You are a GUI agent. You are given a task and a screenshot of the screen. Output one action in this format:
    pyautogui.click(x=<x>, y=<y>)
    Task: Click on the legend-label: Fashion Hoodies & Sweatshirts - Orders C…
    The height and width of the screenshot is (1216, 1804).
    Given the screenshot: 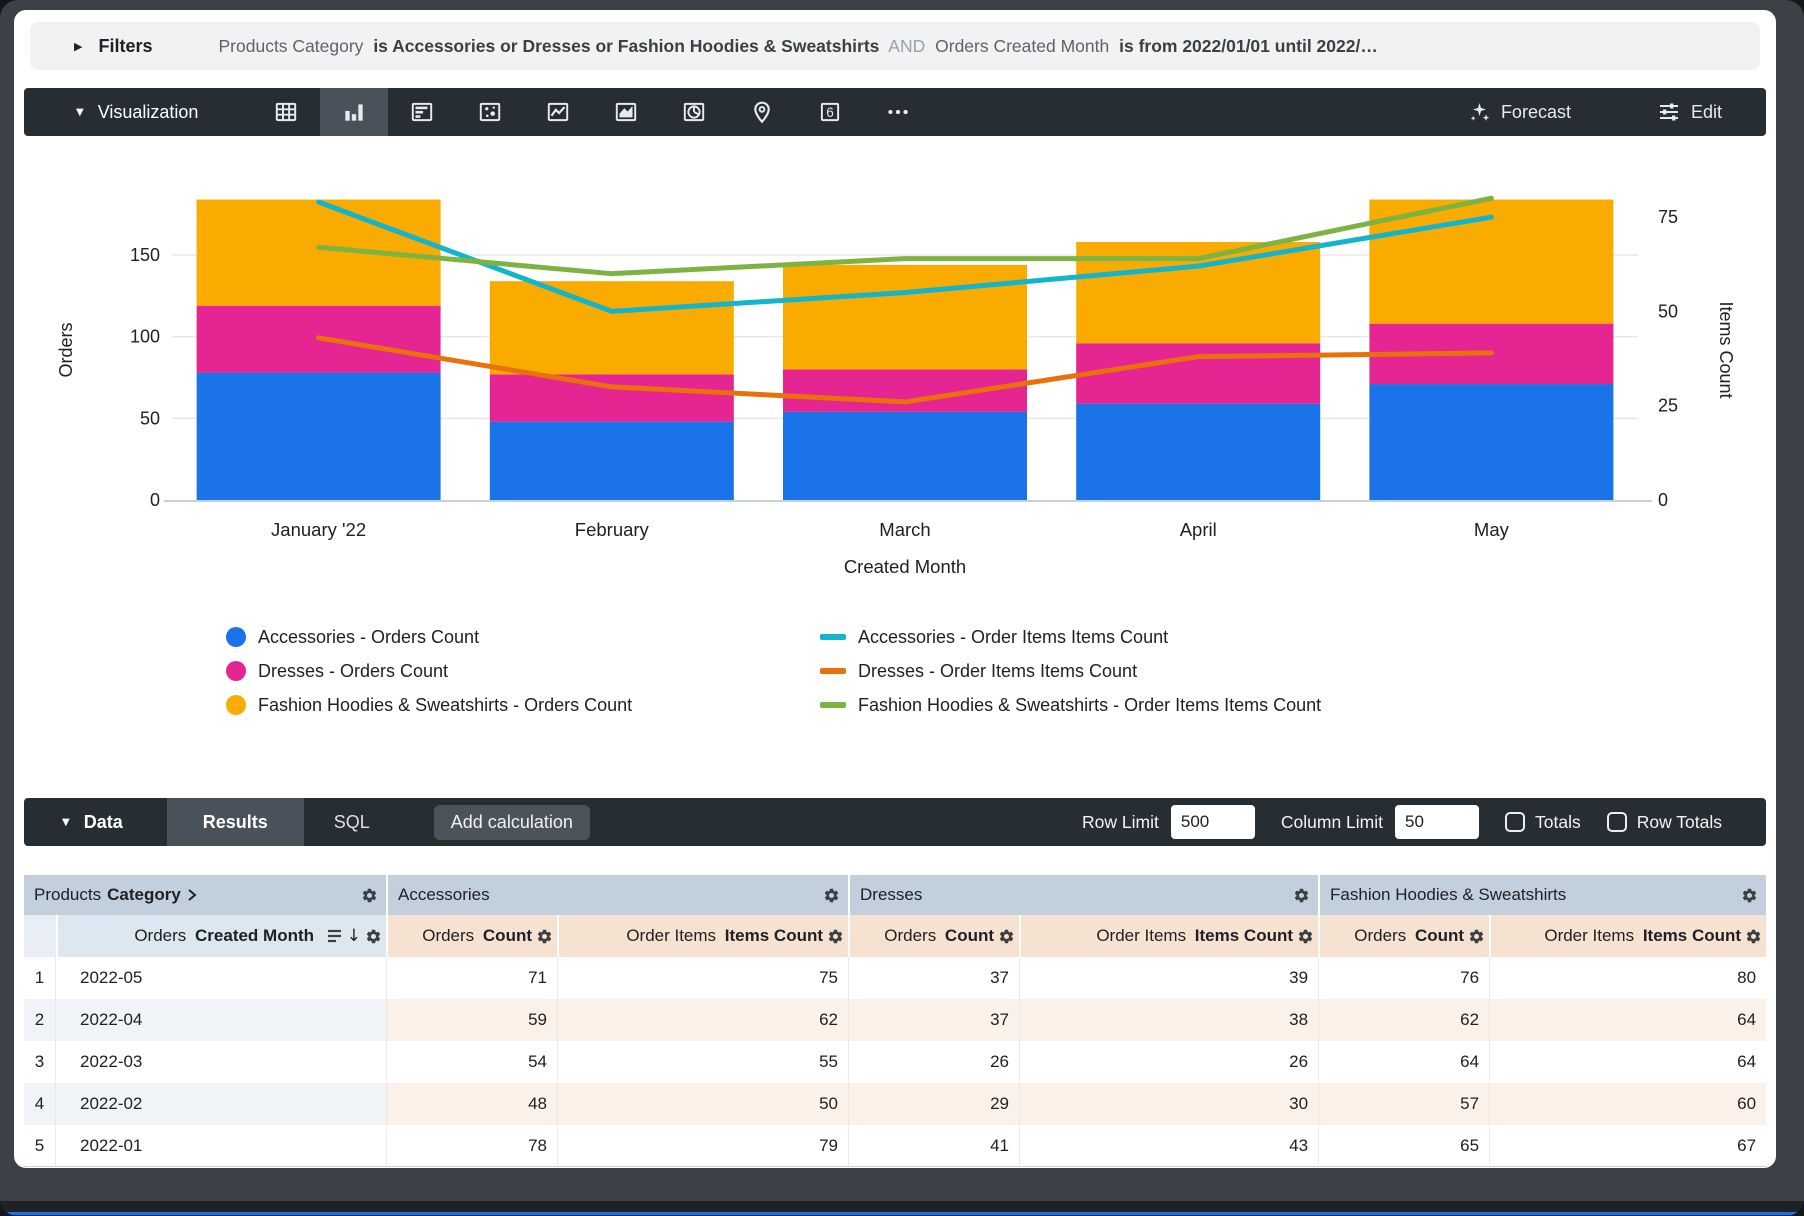 What is the action you would take?
    pyautogui.click(x=445, y=705)
    